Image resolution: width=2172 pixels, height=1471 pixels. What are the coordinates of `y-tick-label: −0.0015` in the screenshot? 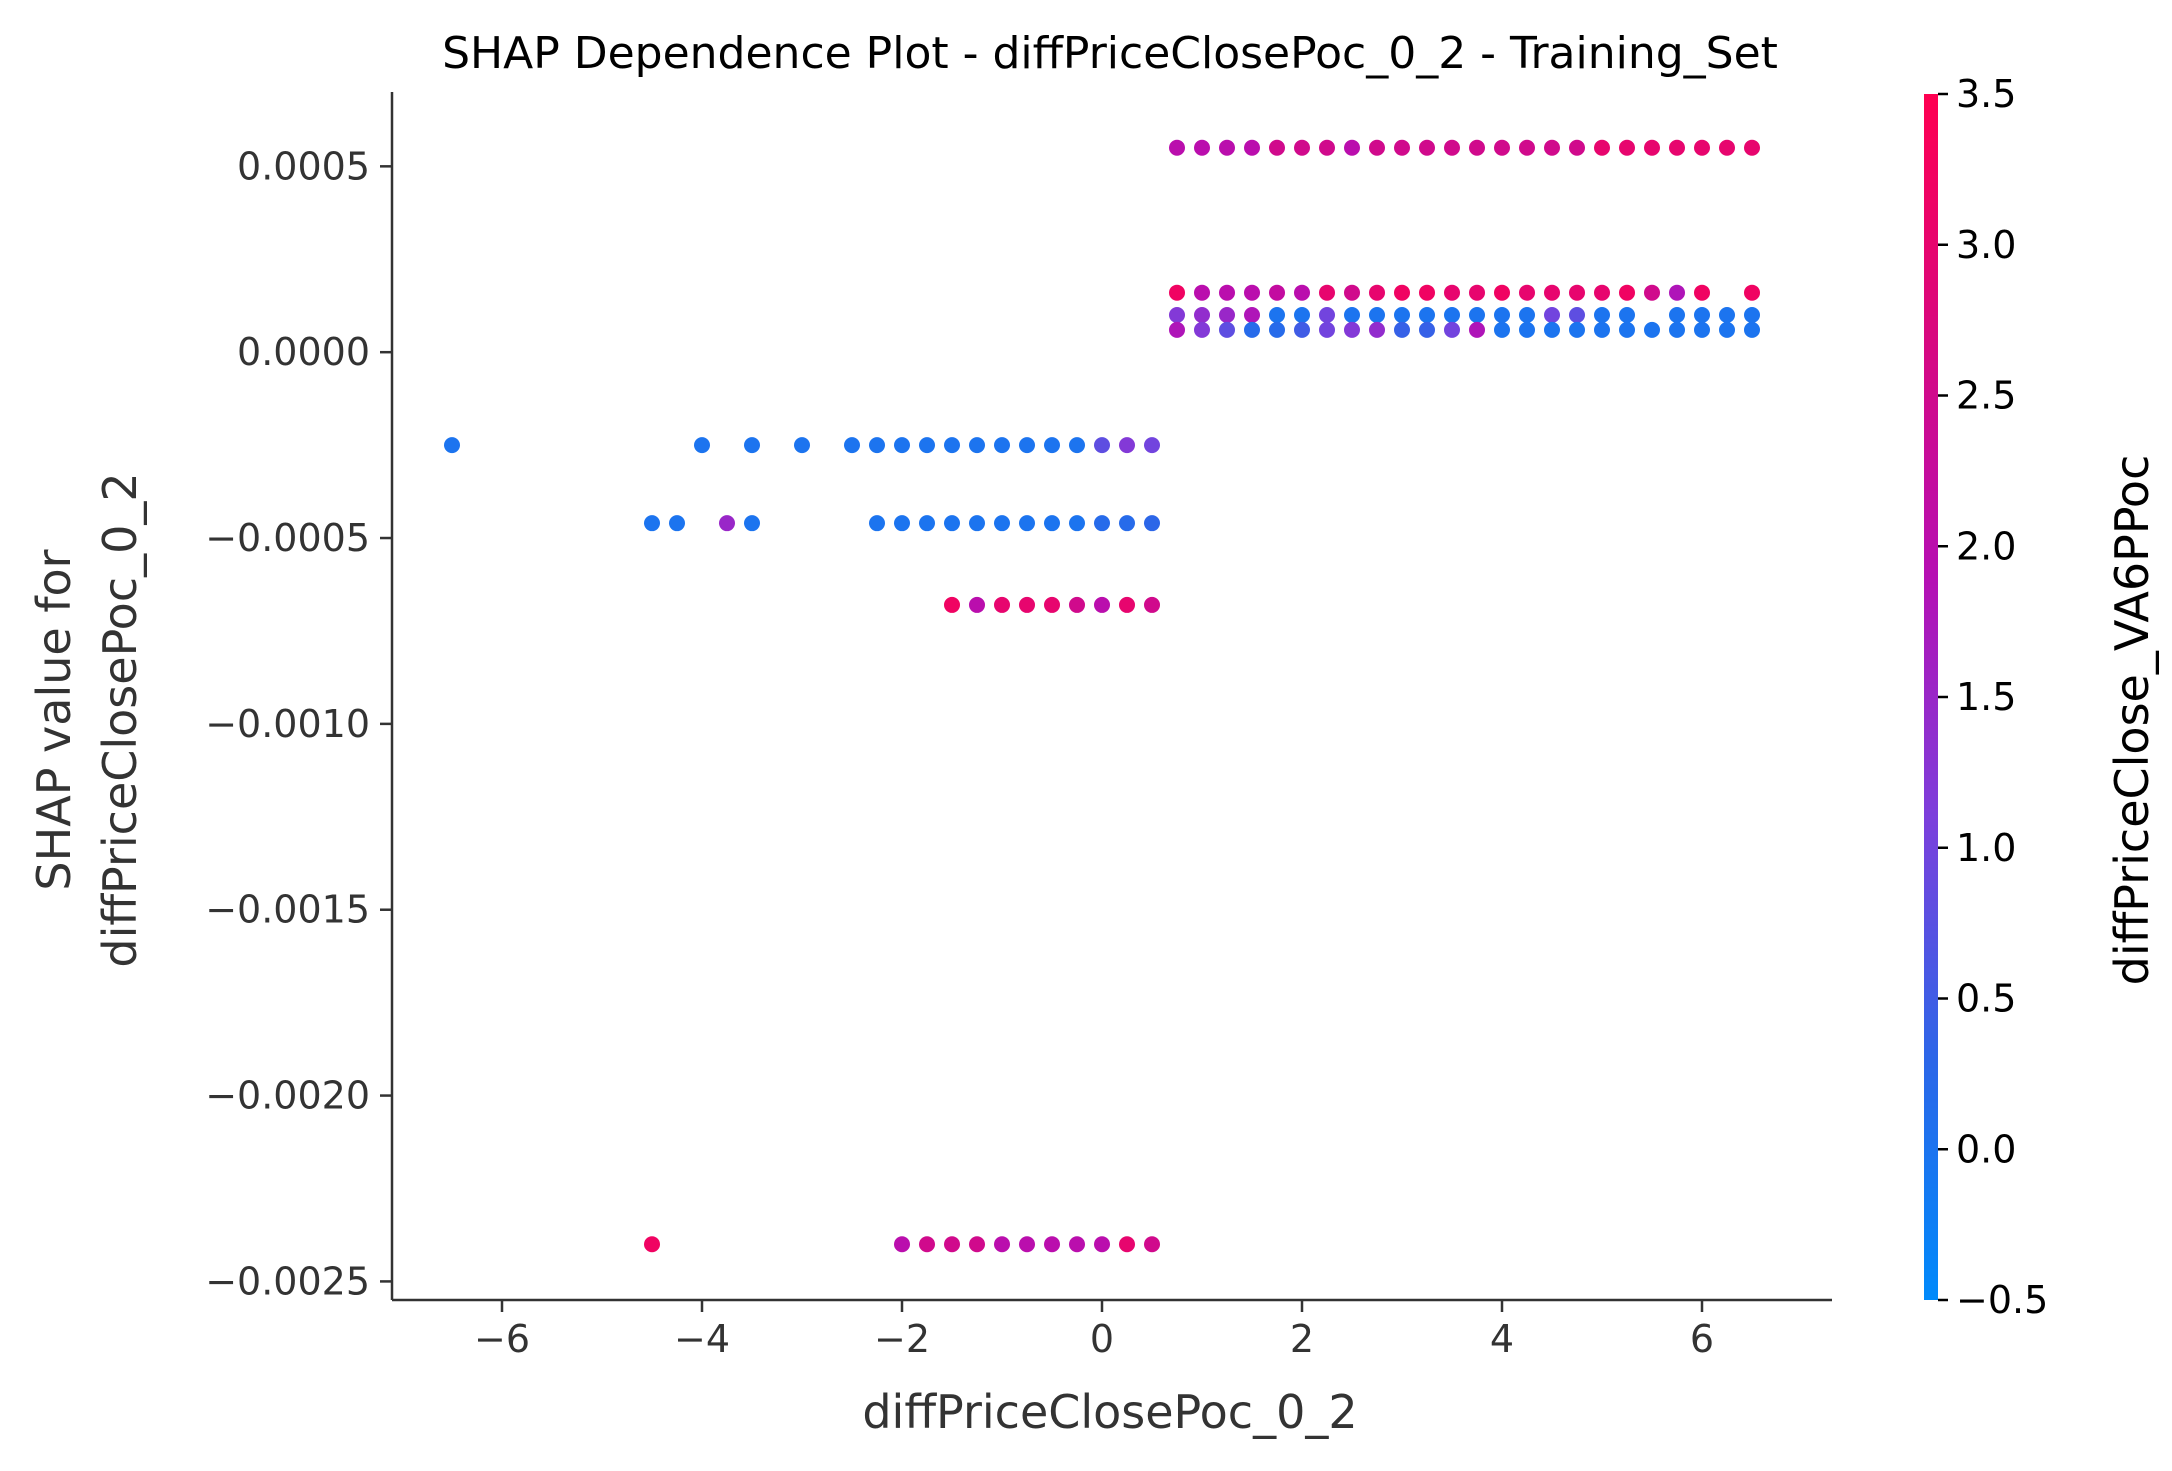 It's located at (287, 910).